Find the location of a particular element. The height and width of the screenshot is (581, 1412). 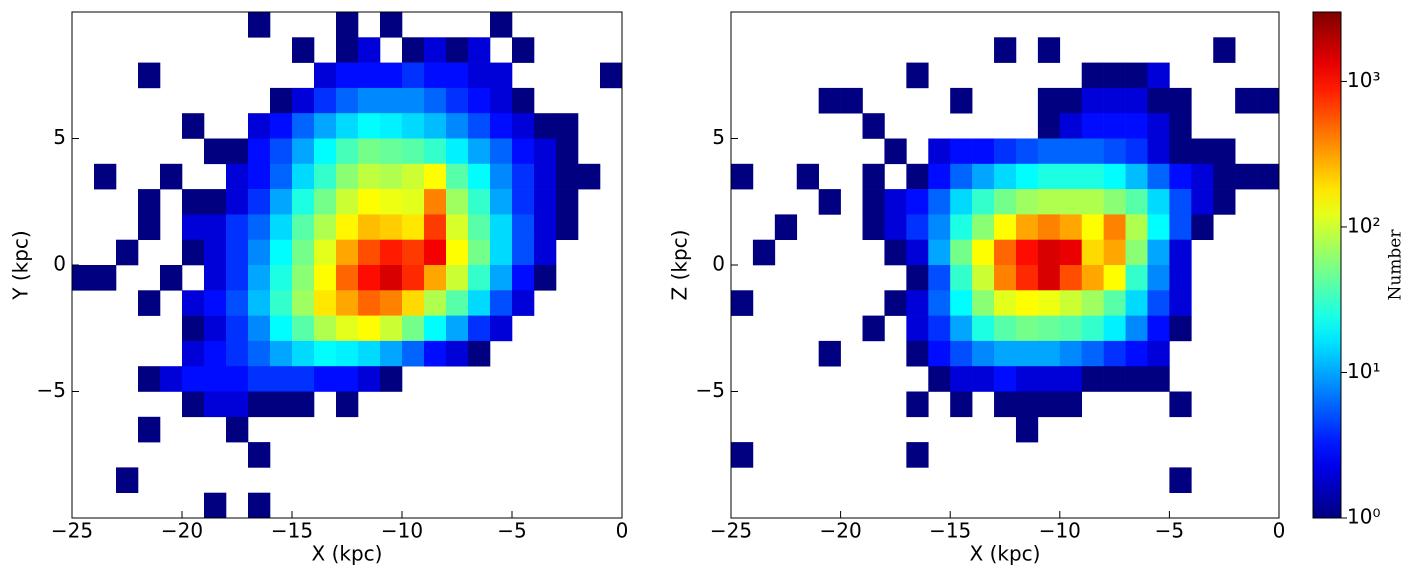

x-tick-label: −20 is located at coordinates (840, 531).